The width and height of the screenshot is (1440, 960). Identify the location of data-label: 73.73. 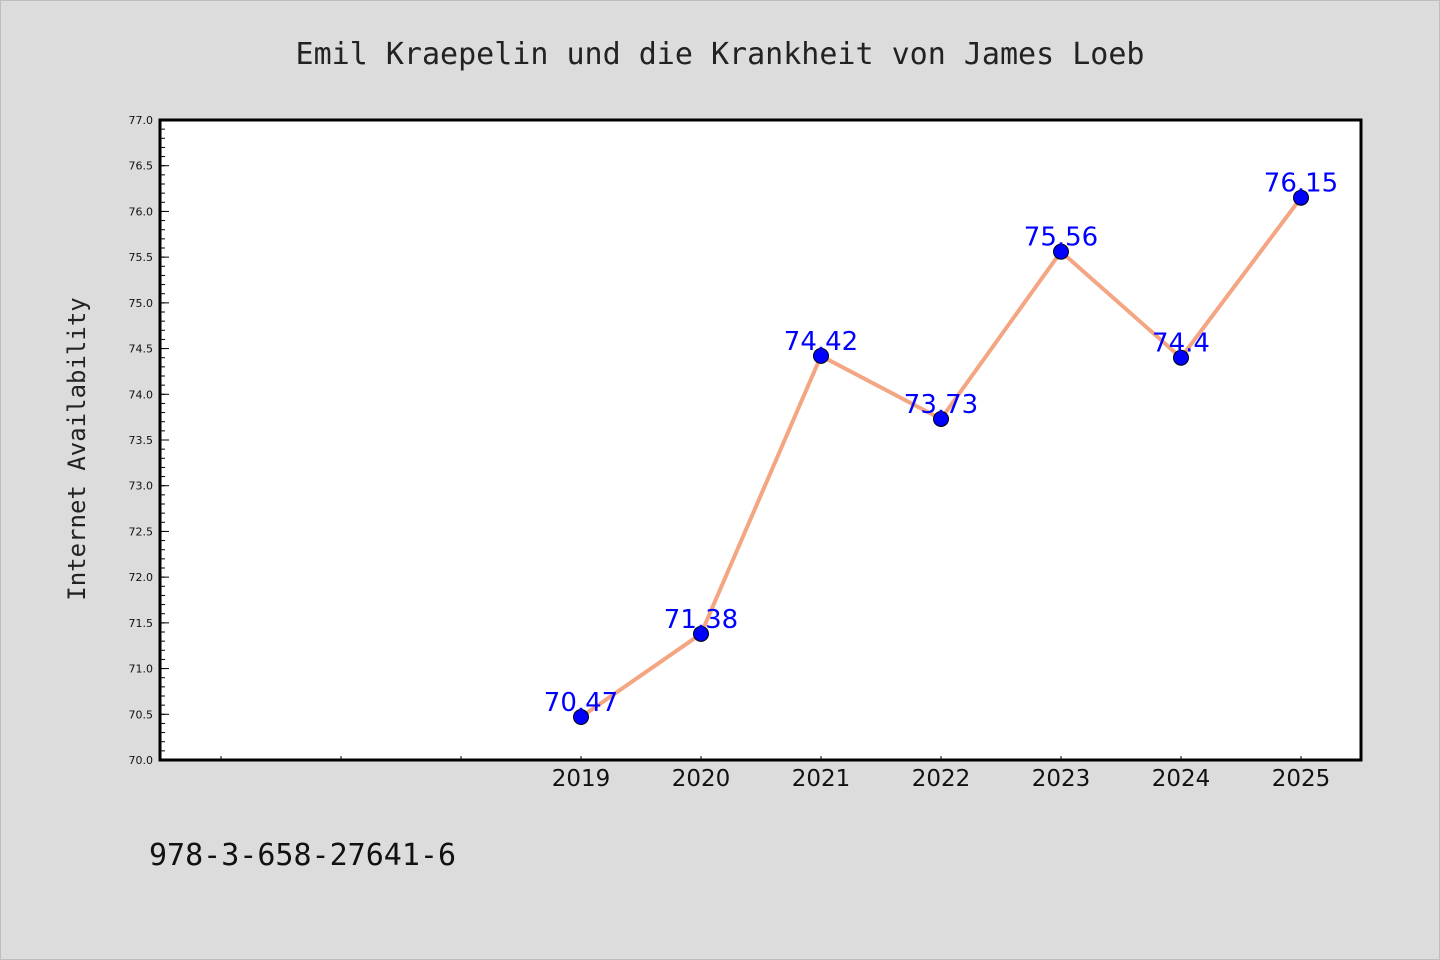
(941, 405).